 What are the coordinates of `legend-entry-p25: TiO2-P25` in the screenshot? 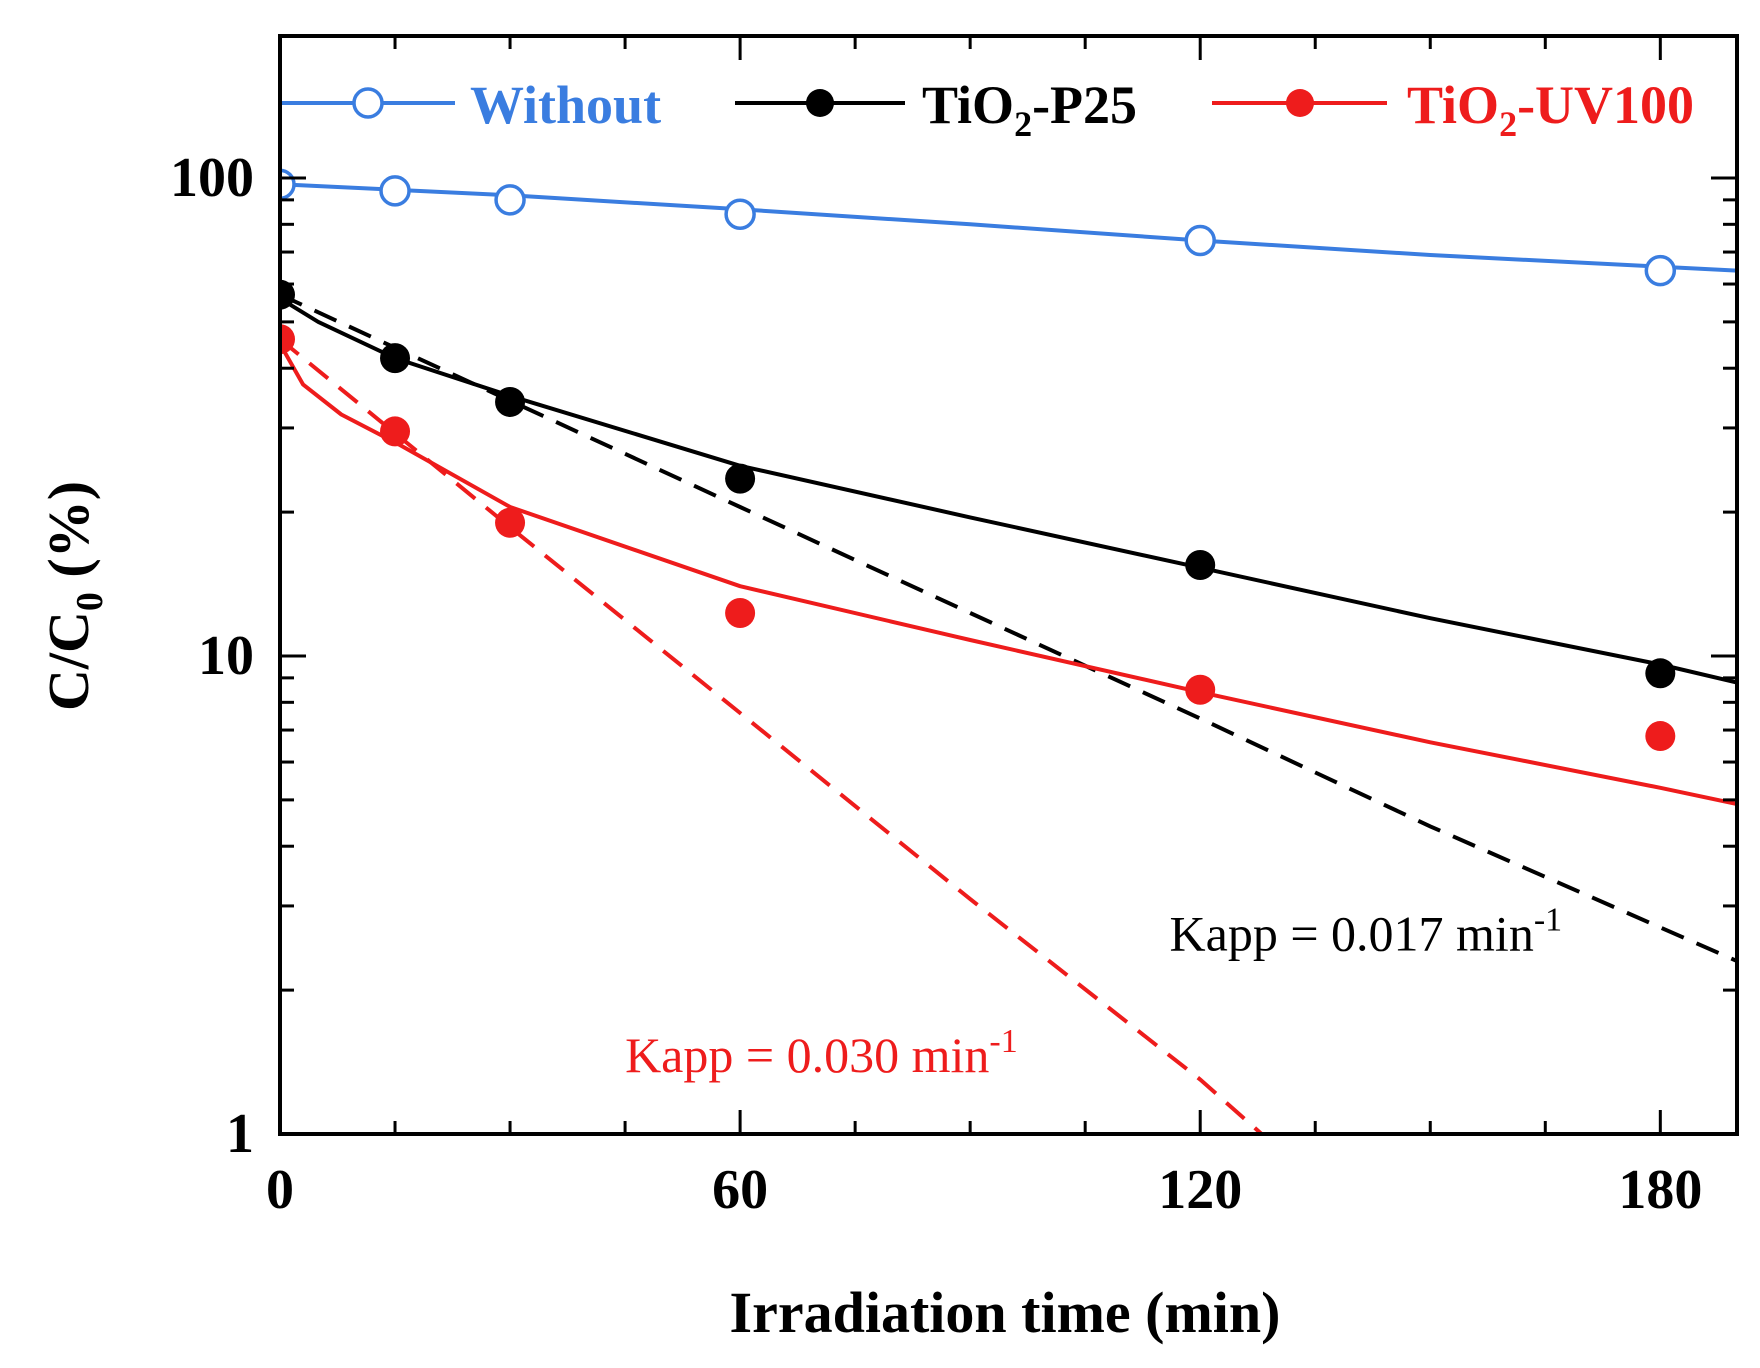 It's located at (936, 109).